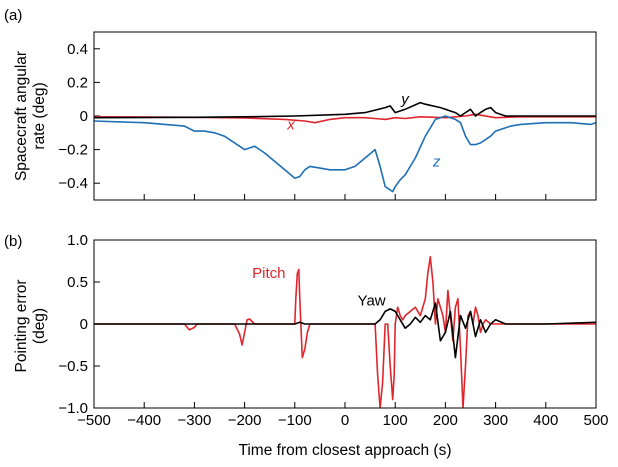 The height and width of the screenshot is (467, 618). Describe the element at coordinates (21, 116) in the screenshot. I see `y-axis-title-a-line1: Spacecraft angular` at that location.